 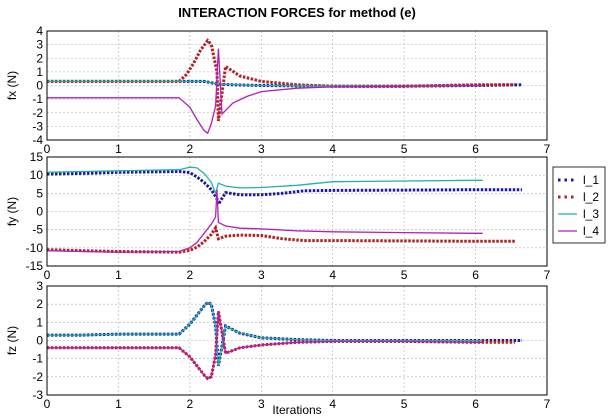 I want to click on y-axis-label: fx (N), so click(x=12, y=85).